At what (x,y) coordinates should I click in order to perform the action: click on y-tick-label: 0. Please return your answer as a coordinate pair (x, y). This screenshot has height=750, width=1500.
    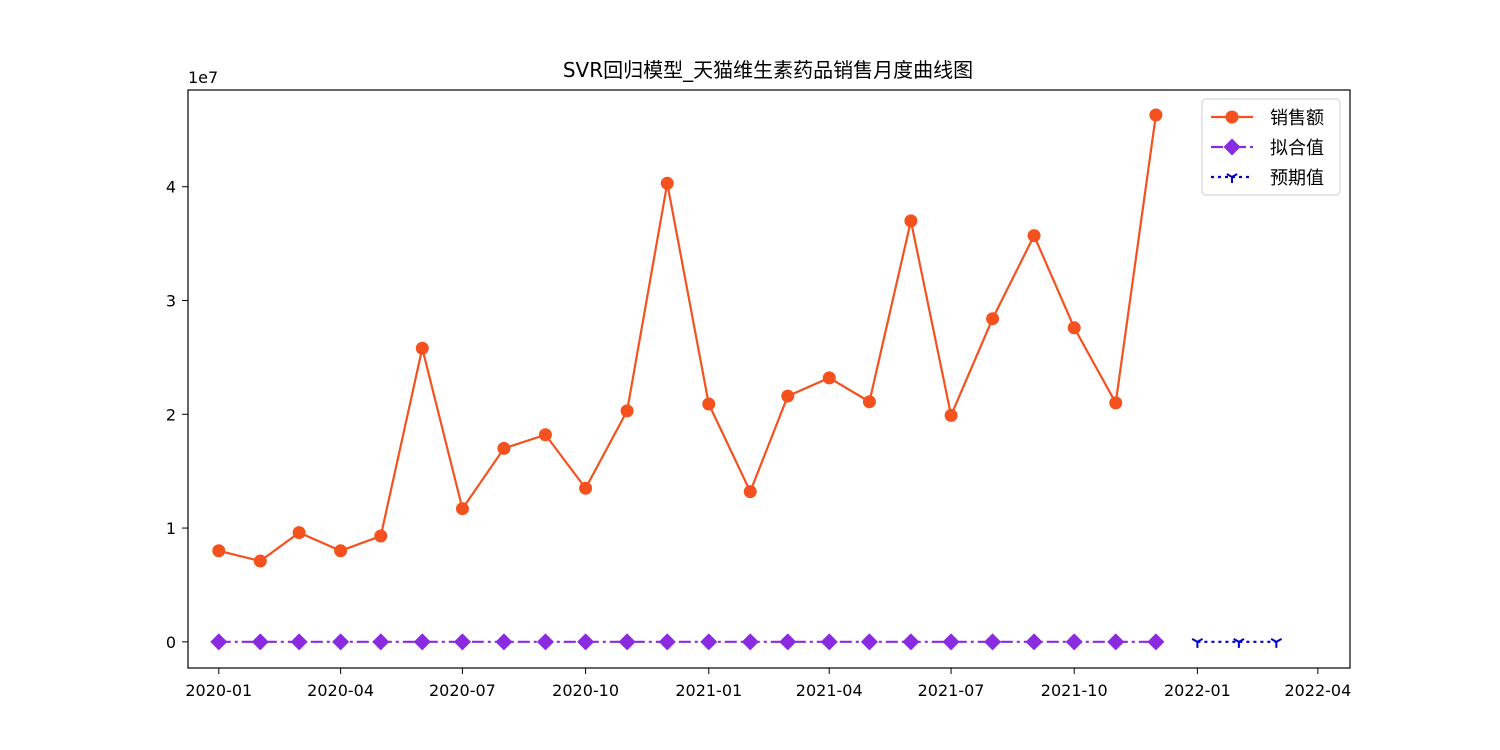
    Looking at the image, I should click on (171, 642).